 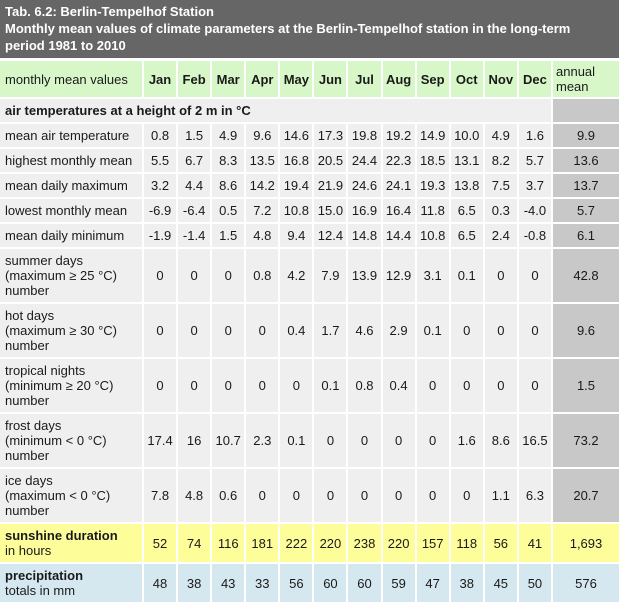 What do you see at coordinates (160, 440) in the screenshot?
I see `month-value-cell: 17.4` at bounding box center [160, 440].